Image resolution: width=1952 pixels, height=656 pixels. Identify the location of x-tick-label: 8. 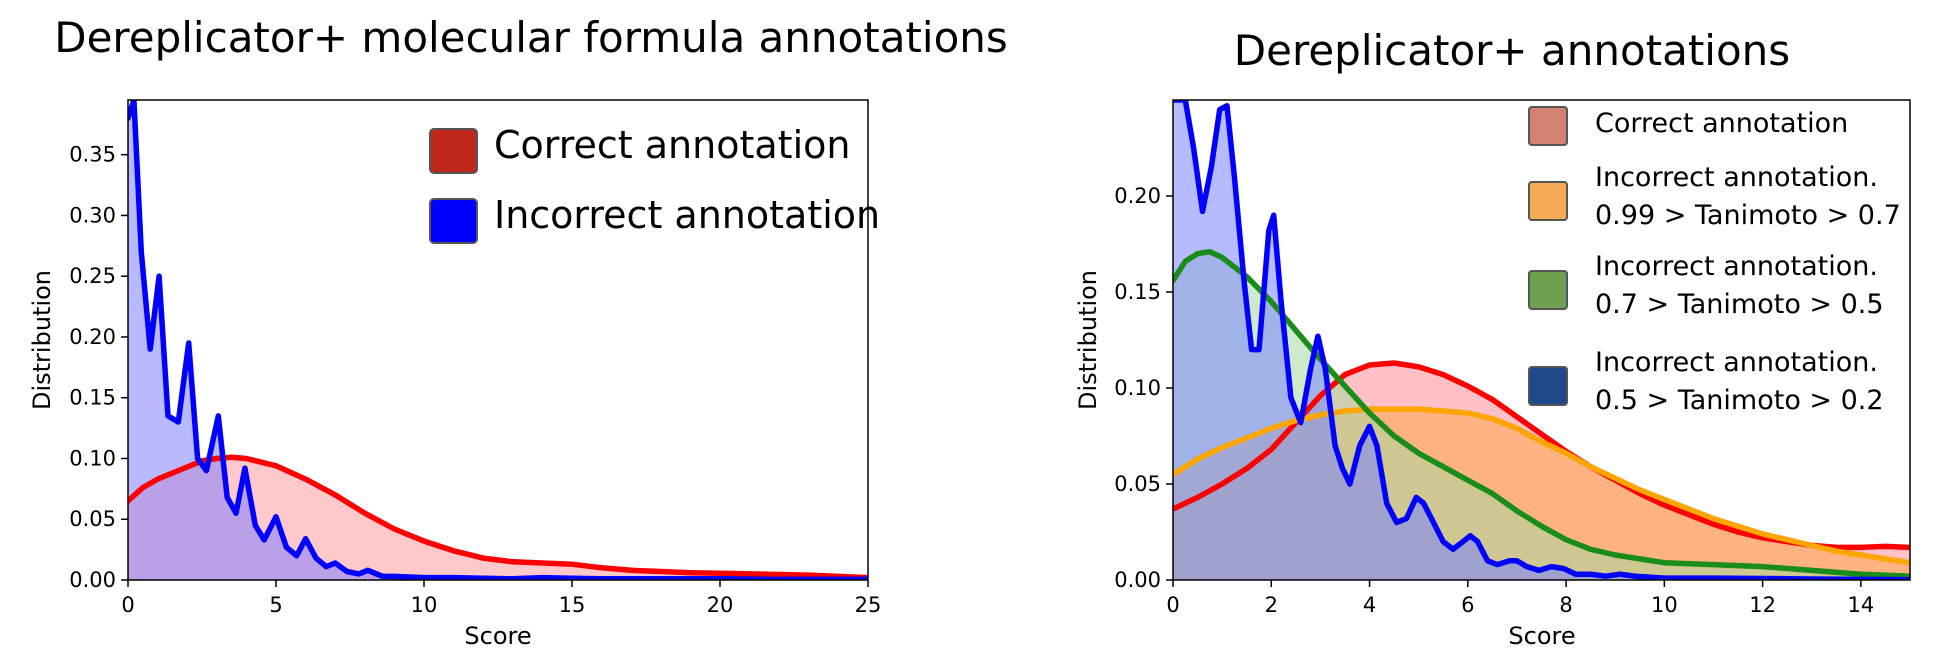
(1565, 605).